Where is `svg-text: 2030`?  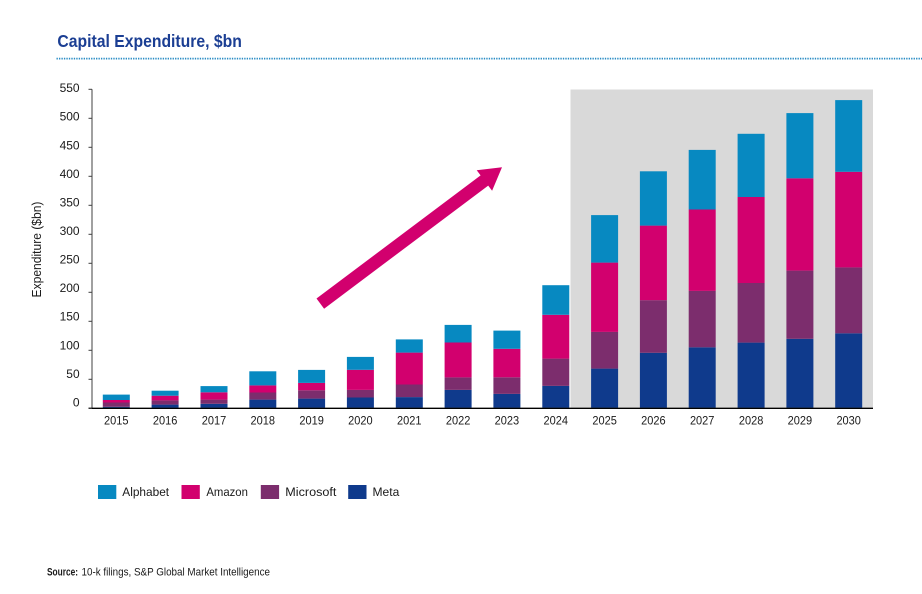 svg-text: 2030 is located at coordinates (848, 421).